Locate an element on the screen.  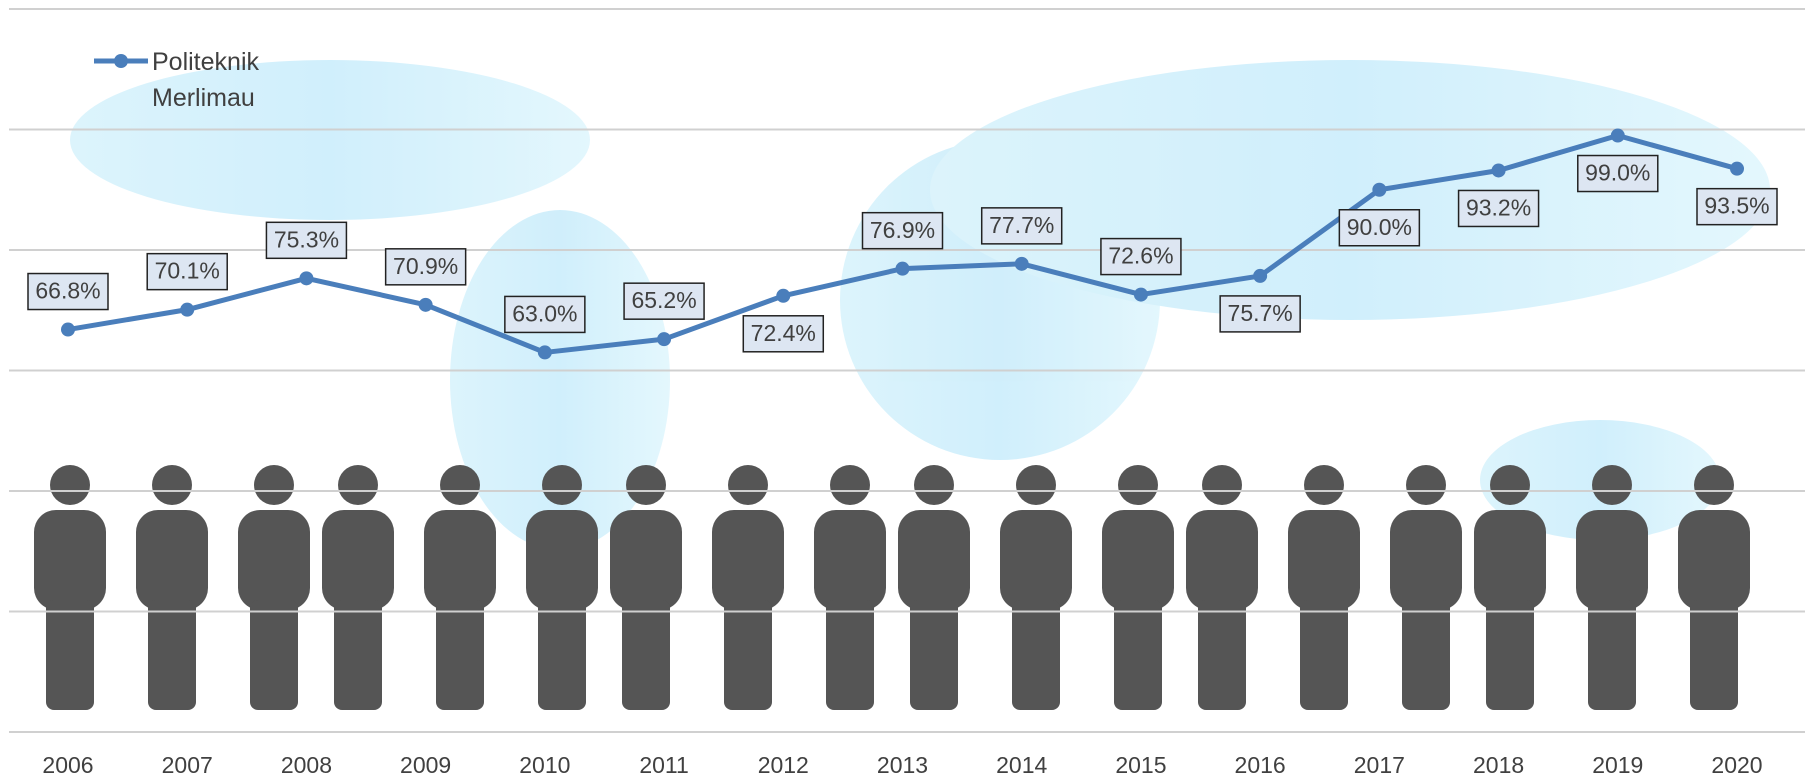
data-label: 72.4% is located at coordinates (783, 333).